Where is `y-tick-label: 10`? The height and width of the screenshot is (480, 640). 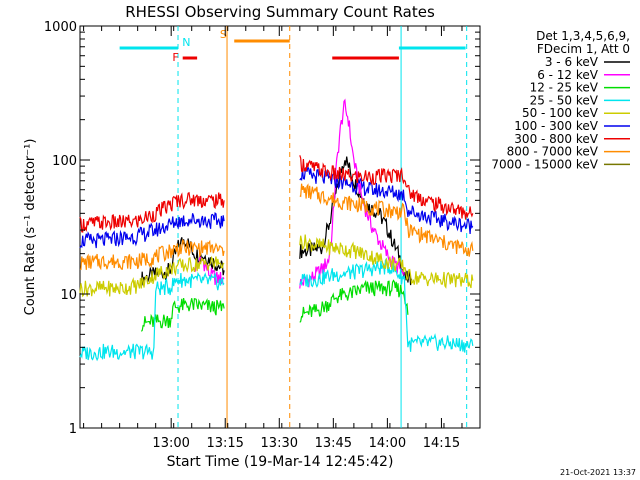 y-tick-label: 10 is located at coordinates (68, 295).